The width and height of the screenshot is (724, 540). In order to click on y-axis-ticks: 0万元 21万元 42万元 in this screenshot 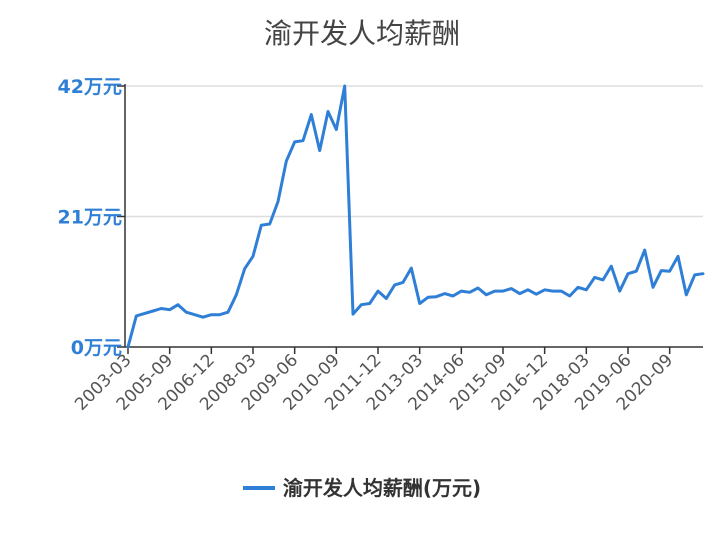, I will do `click(90, 217)`.